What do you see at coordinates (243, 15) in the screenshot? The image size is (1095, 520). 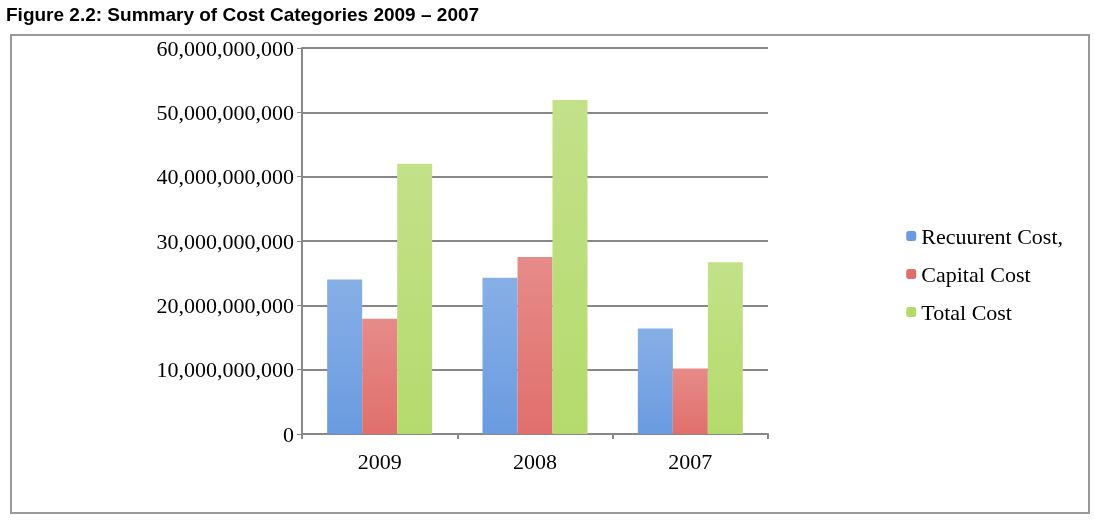 I see `chart-title: Figure 2.2: Summary of Cost Categories 2009 – 2007` at bounding box center [243, 15].